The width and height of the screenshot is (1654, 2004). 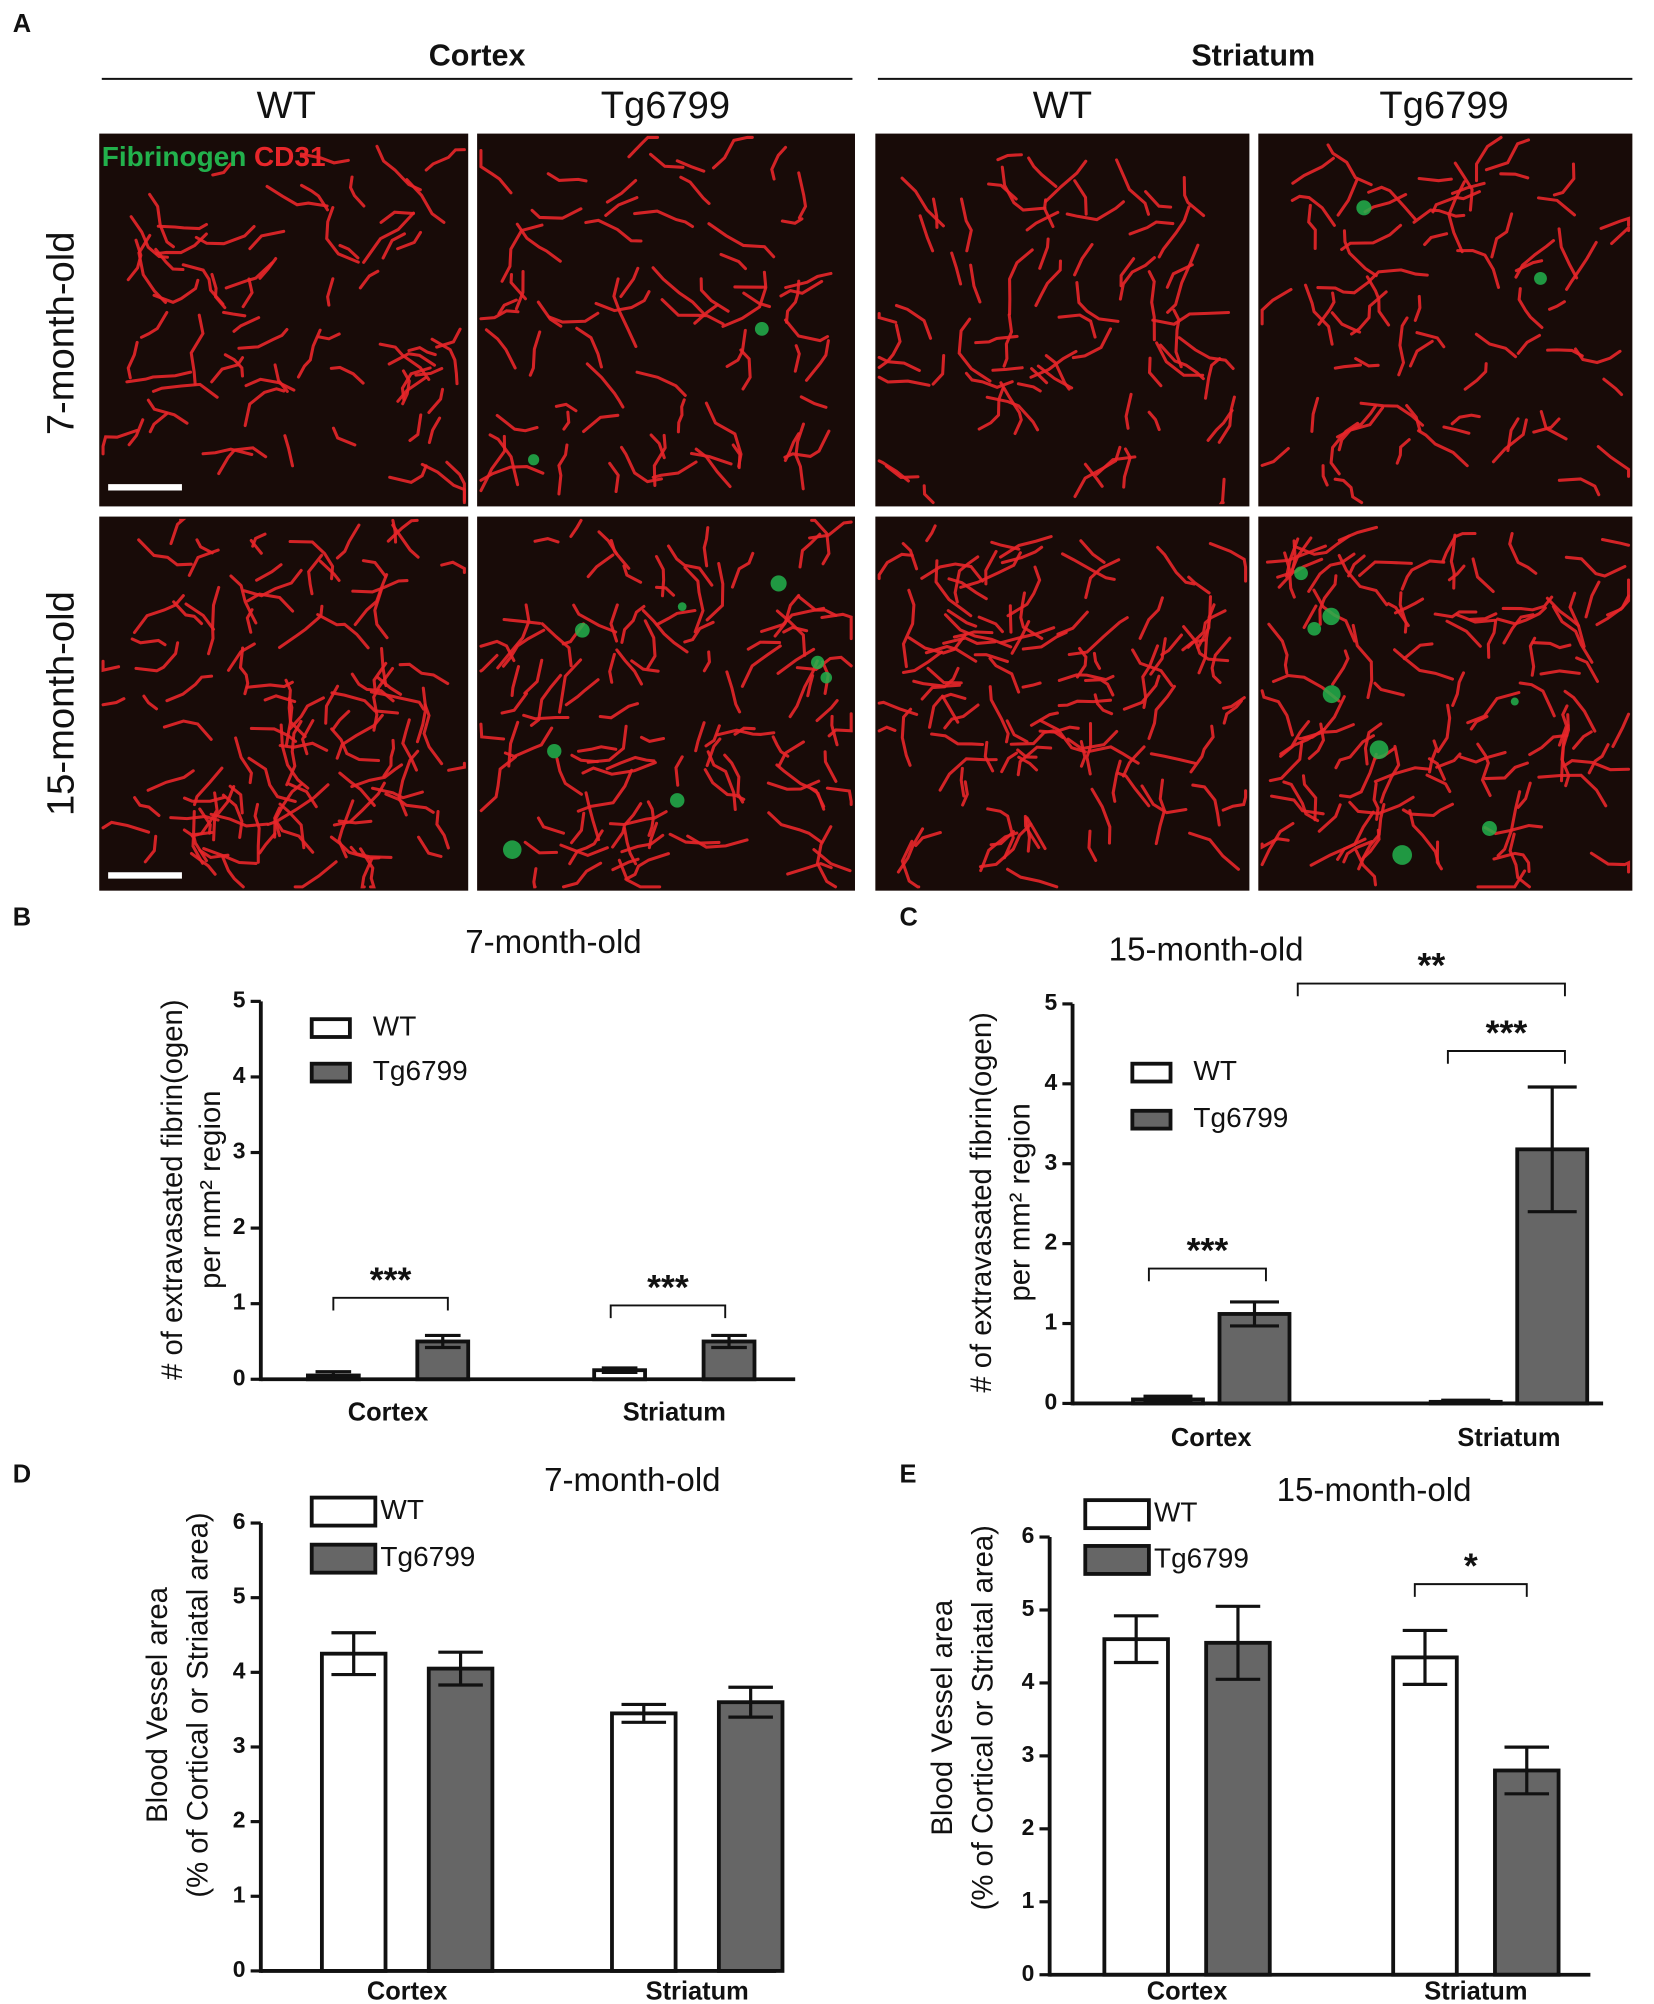 What do you see at coordinates (1051, 1401) in the screenshot?
I see `y-tick-label: 0` at bounding box center [1051, 1401].